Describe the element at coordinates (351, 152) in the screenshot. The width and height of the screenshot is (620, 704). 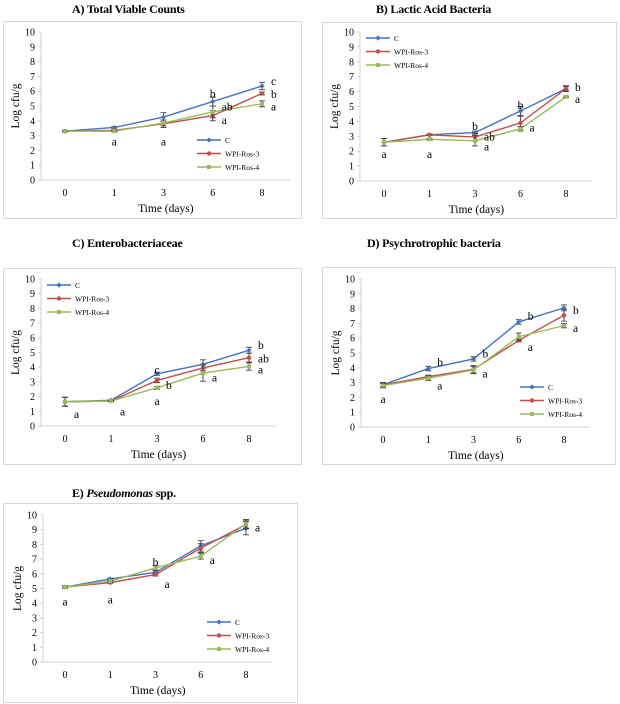
I see `panel-b-y-tick-label: 2` at that location.